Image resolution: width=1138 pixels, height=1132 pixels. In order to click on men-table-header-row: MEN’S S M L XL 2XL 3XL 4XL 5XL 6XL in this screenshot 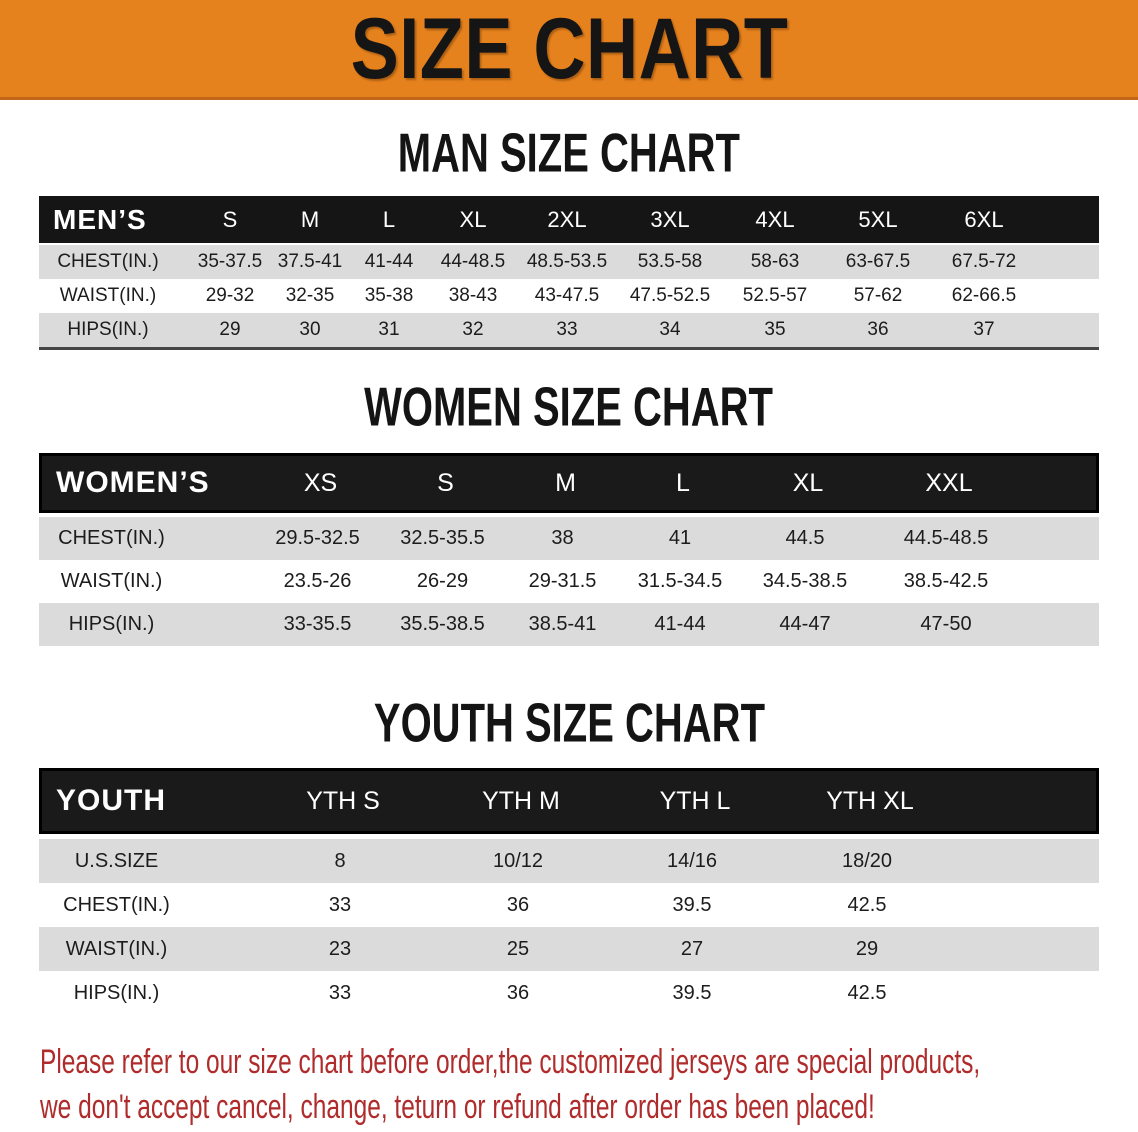, I will do `click(569, 219)`.